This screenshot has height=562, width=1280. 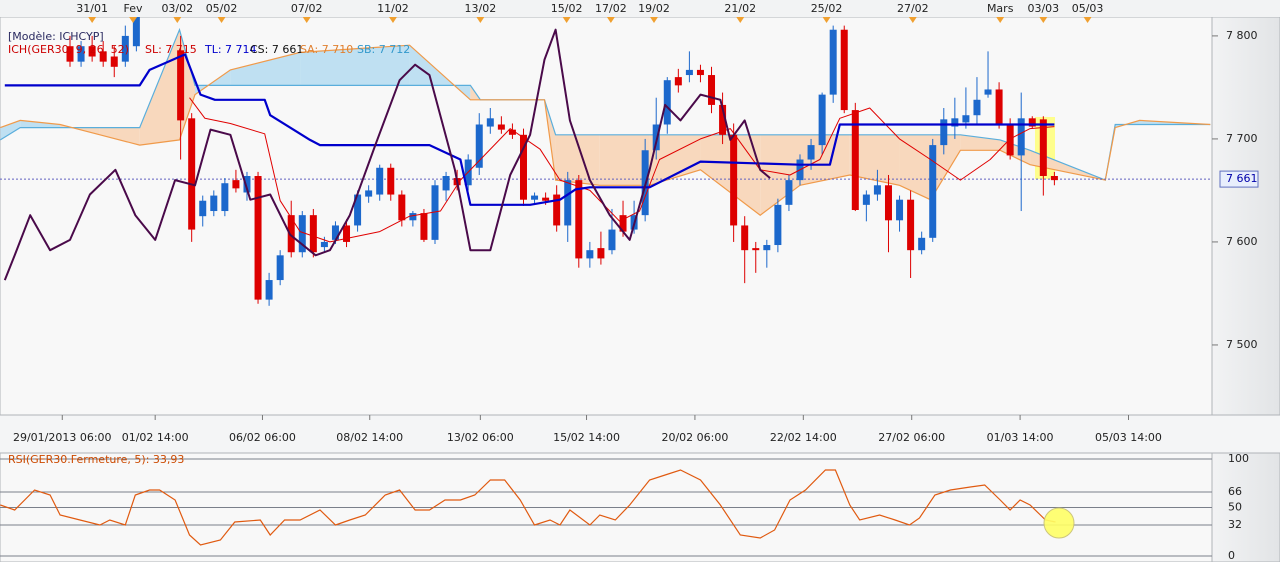 I want to click on date-strip, so click(x=640, y=8).